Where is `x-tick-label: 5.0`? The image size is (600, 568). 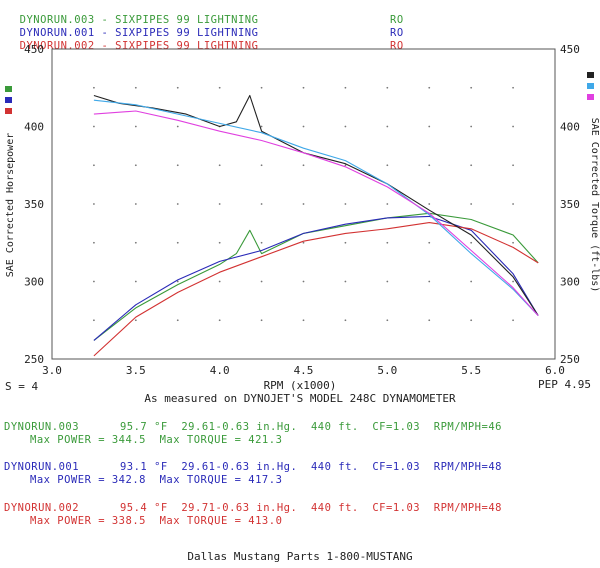
x-tick-label: 5.0 is located at coordinates (387, 370).